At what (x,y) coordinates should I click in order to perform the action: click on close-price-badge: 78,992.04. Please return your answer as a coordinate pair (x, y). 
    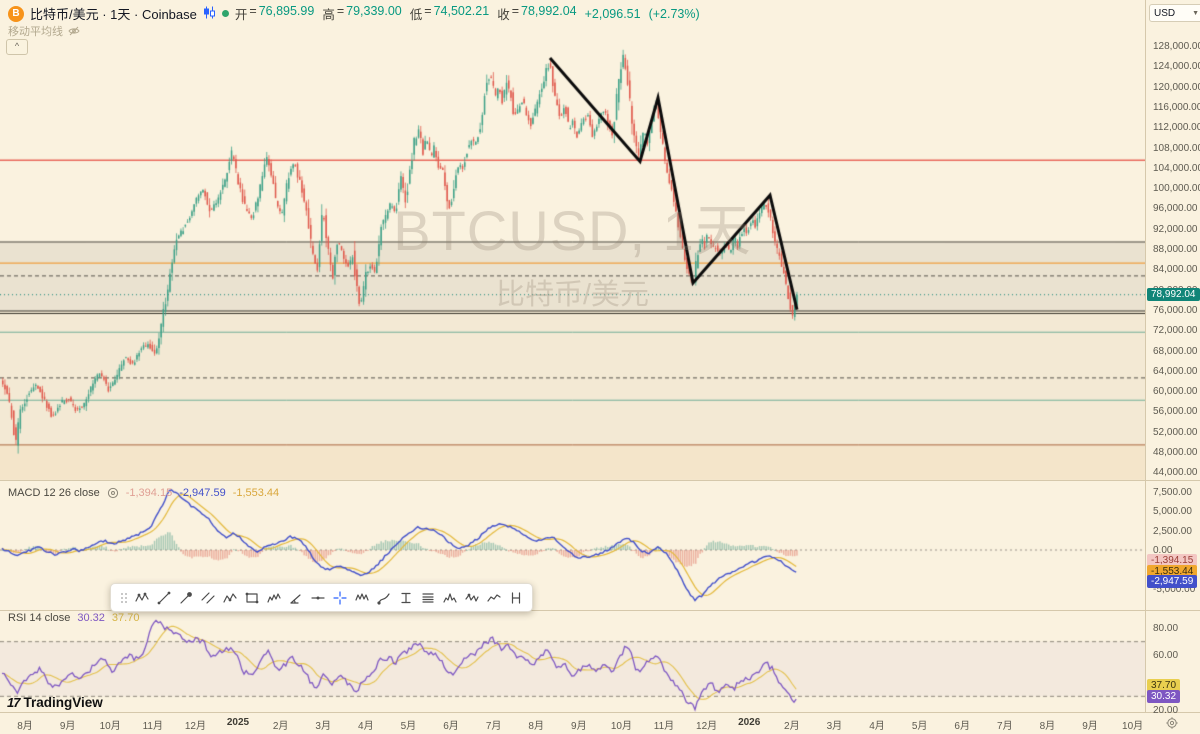
    Looking at the image, I should click on (1173, 294).